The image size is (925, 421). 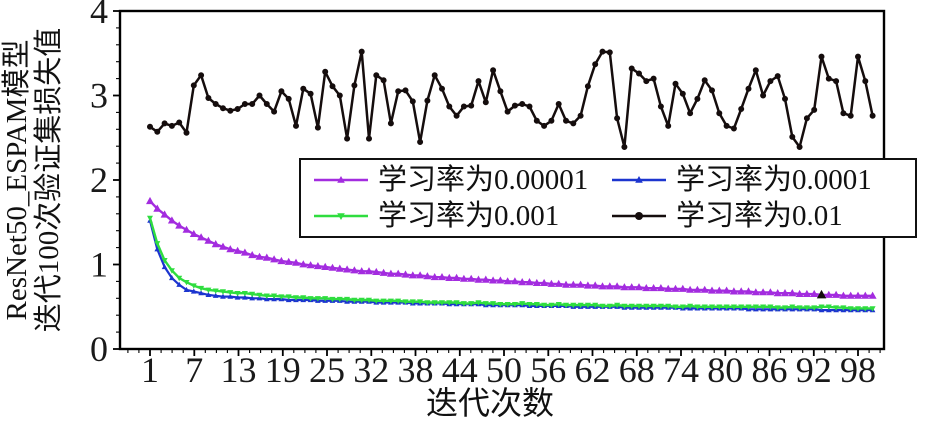 I want to click on legend-item-lr-0.01: 学习率为0.01, so click(x=759, y=216).